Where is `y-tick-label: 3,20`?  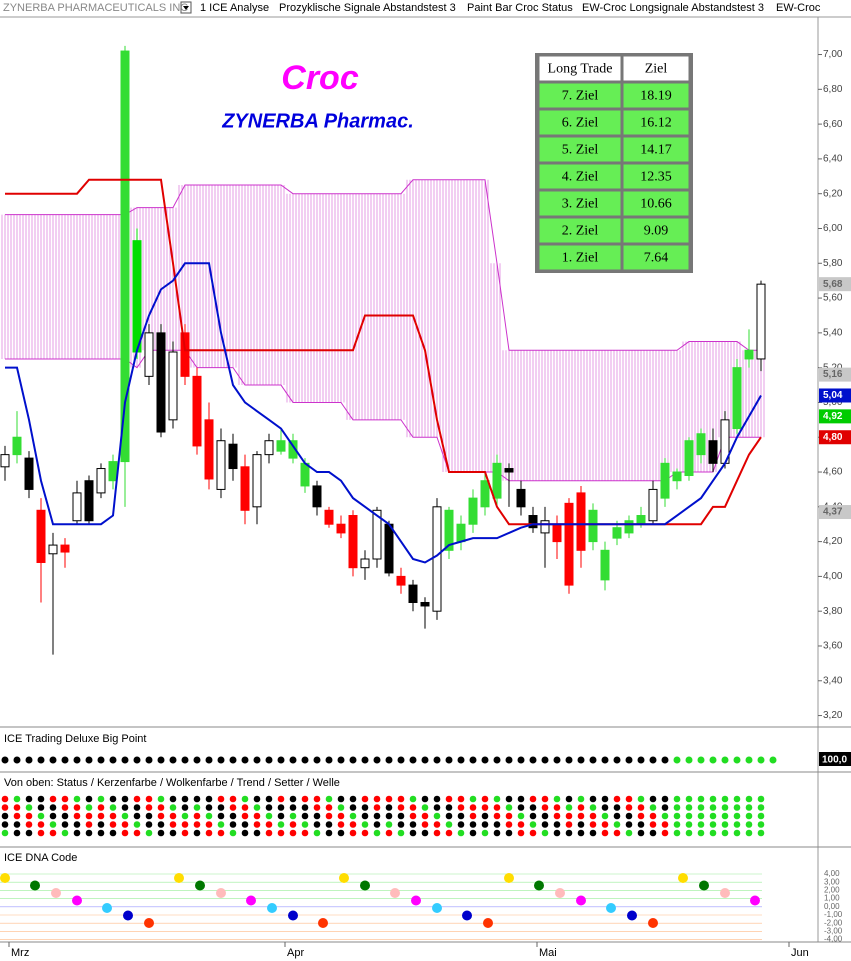 y-tick-label: 3,20 is located at coordinates (833, 715).